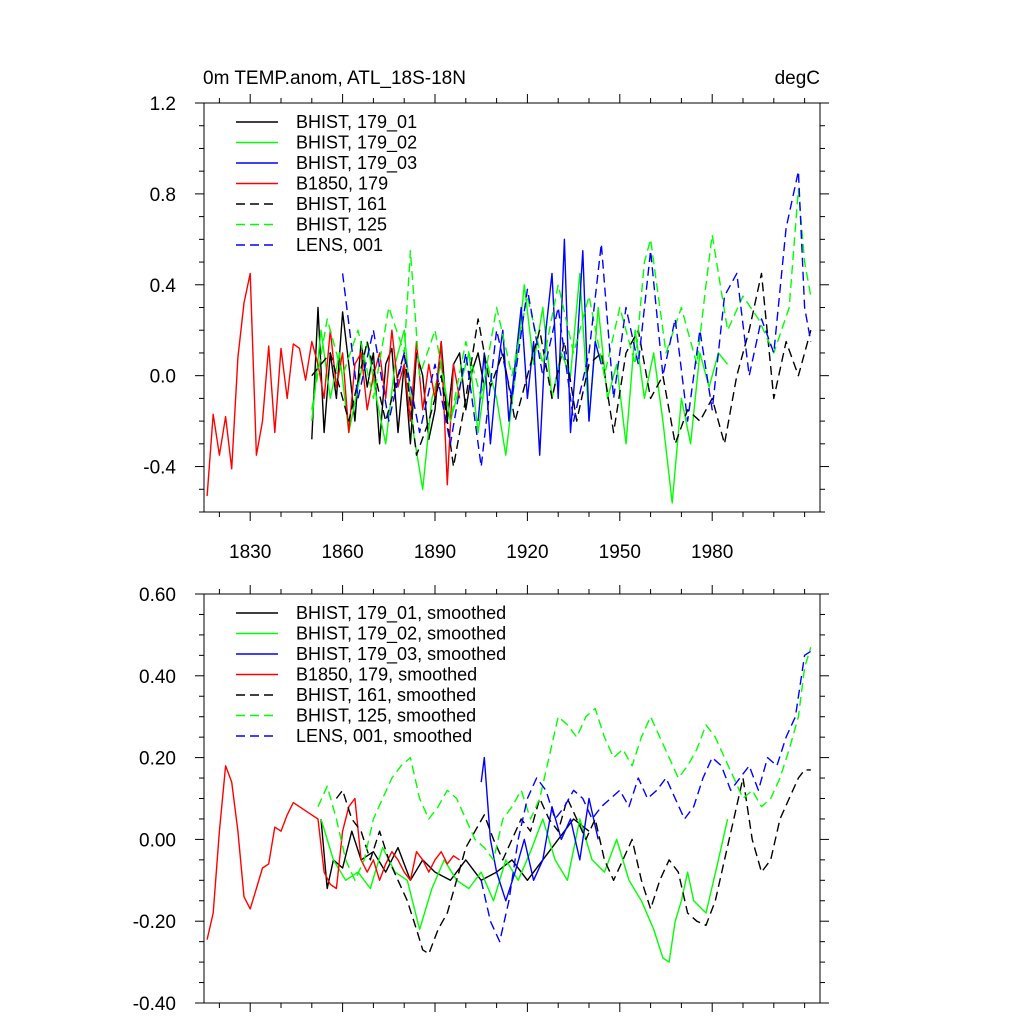 The height and width of the screenshot is (1024, 1024). Describe the element at coordinates (455, 854) in the screenshot. I see `series-line-bhist-179-01-smoothed` at that location.